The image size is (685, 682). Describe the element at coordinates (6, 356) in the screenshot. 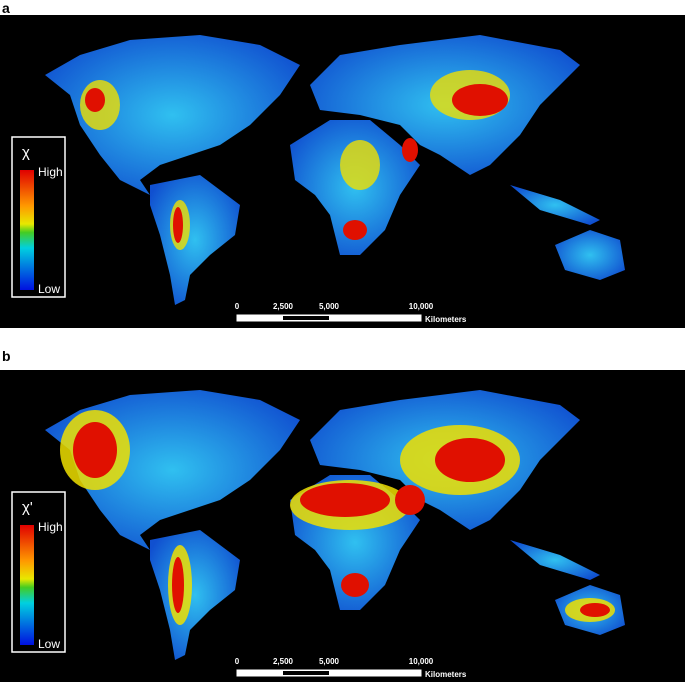

I see `panel-label: b` at that location.